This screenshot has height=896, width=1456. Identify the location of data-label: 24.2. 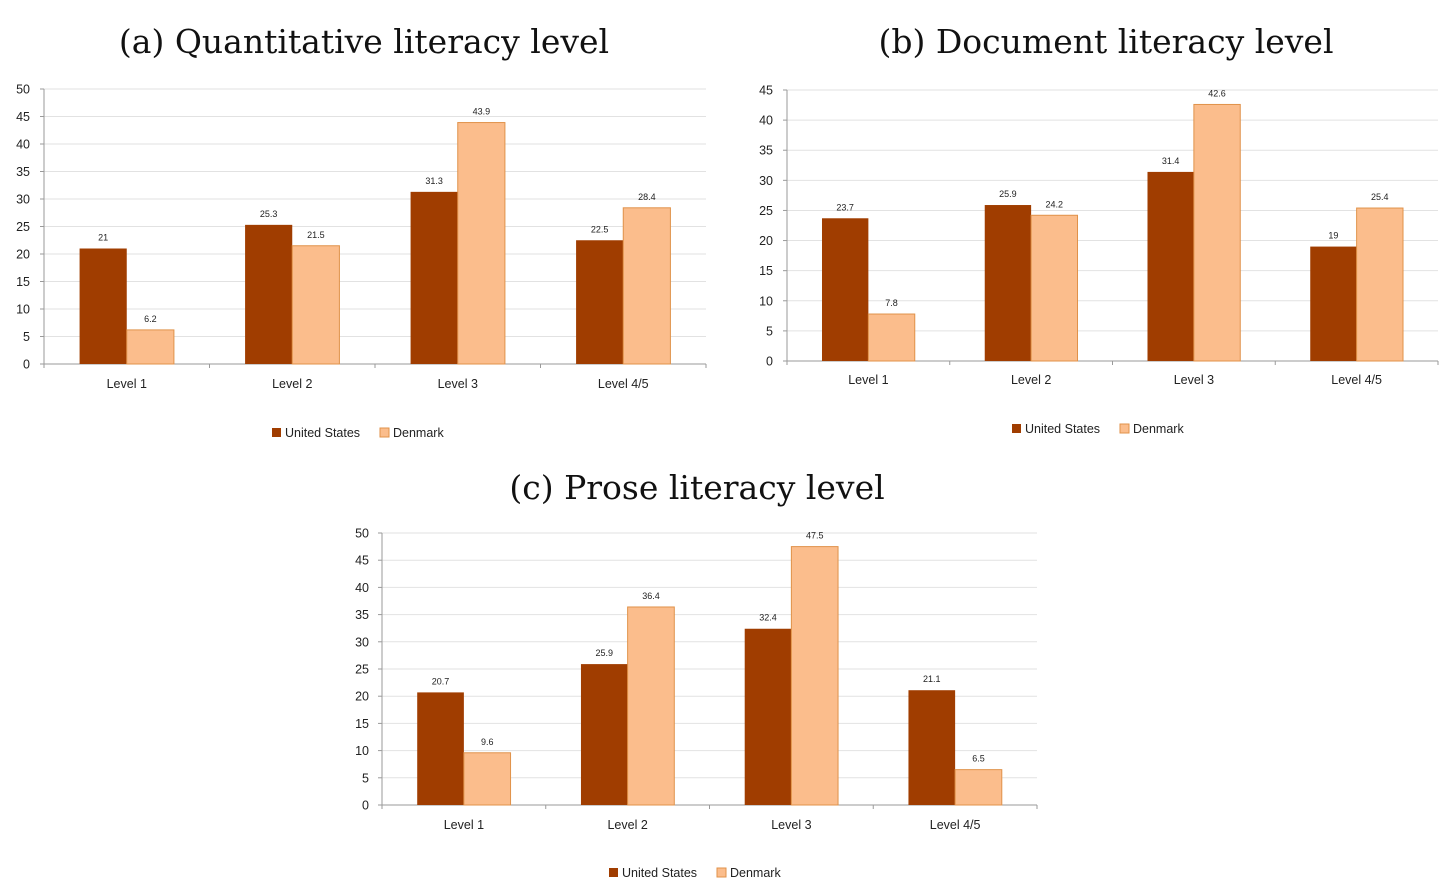
(1055, 204).